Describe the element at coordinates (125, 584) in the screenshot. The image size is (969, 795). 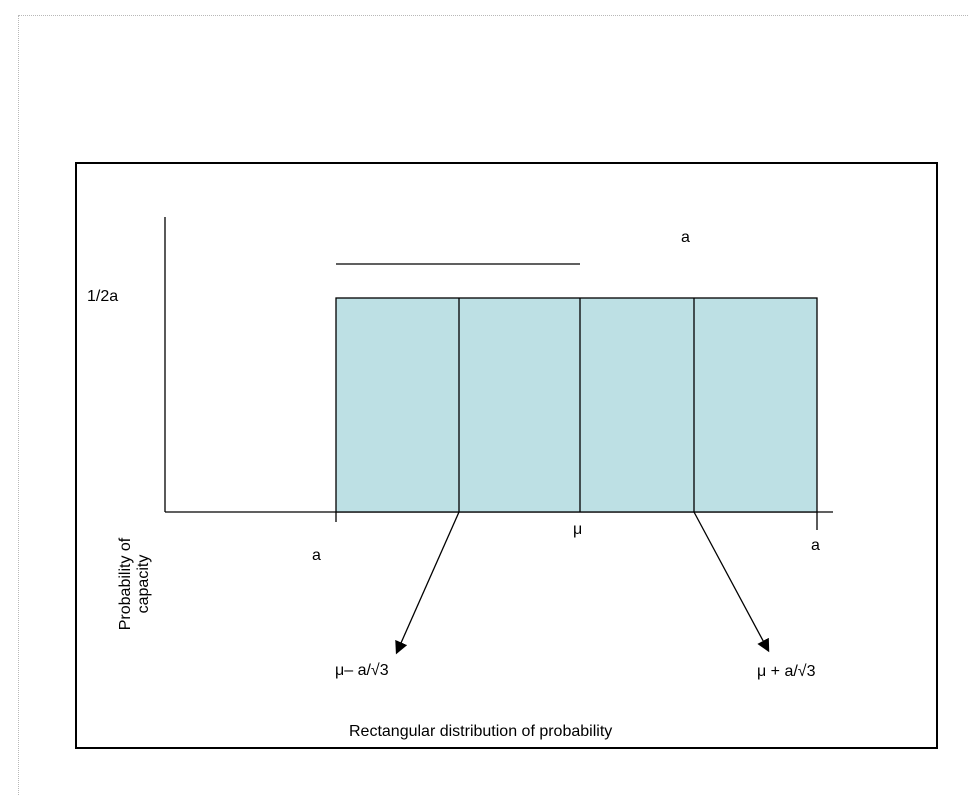
I see `y-axis-label-line1: Probability of` at that location.